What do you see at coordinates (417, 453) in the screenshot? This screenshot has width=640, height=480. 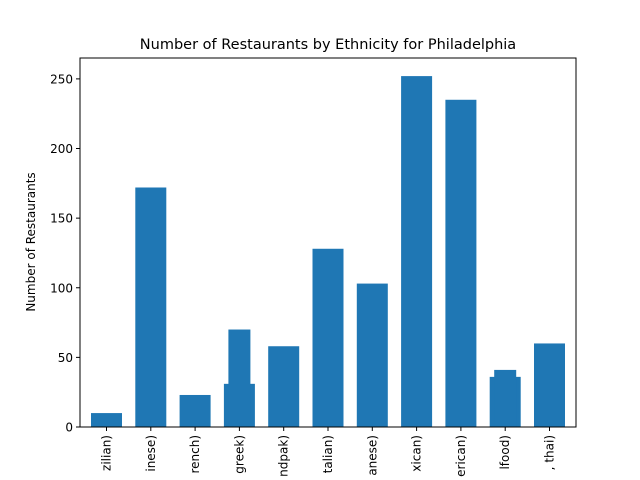 I see `x-tick-label: xican)` at bounding box center [417, 453].